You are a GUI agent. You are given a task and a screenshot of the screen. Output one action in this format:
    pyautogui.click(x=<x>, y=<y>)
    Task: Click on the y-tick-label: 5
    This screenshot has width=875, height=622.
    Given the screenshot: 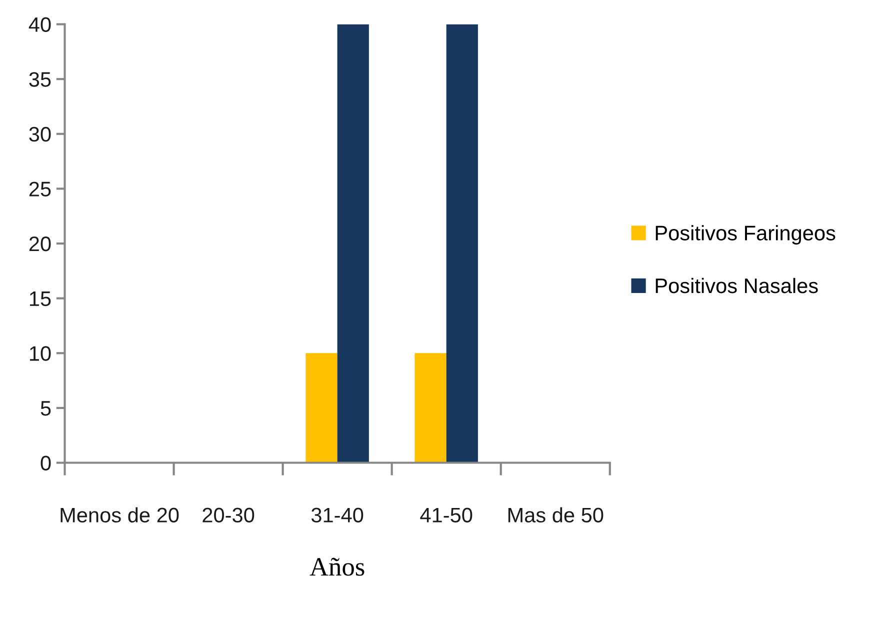 What is the action you would take?
    pyautogui.click(x=45, y=408)
    